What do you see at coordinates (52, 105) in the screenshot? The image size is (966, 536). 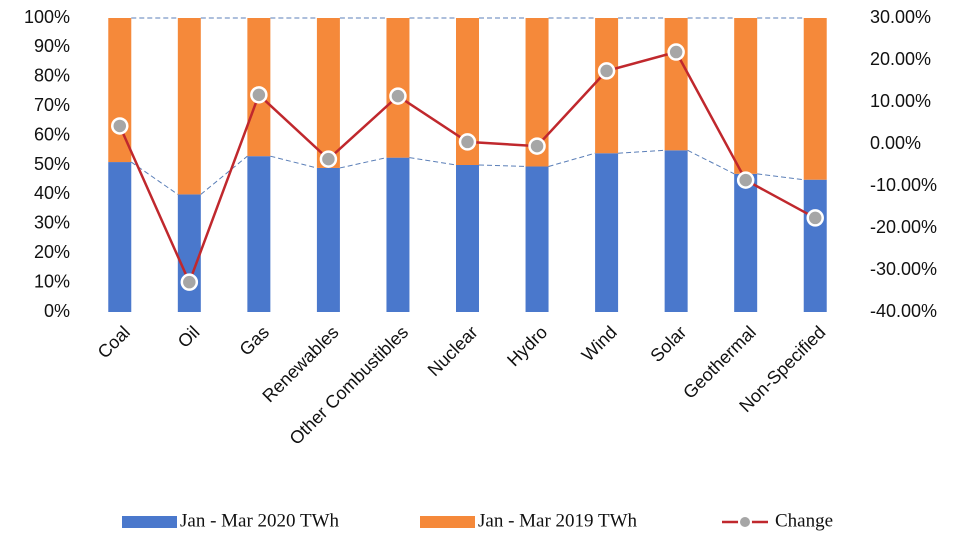 I see `y-tick-label: 70%` at bounding box center [52, 105].